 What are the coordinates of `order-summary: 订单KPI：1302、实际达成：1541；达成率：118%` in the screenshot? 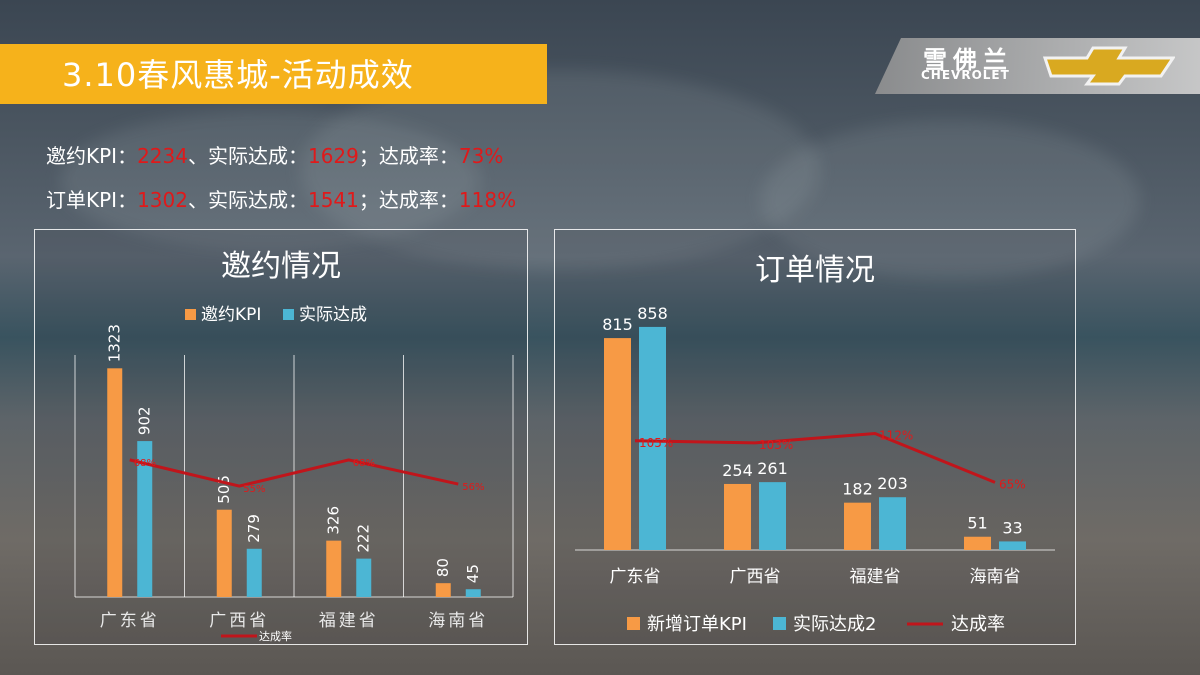 It's located at (281, 198).